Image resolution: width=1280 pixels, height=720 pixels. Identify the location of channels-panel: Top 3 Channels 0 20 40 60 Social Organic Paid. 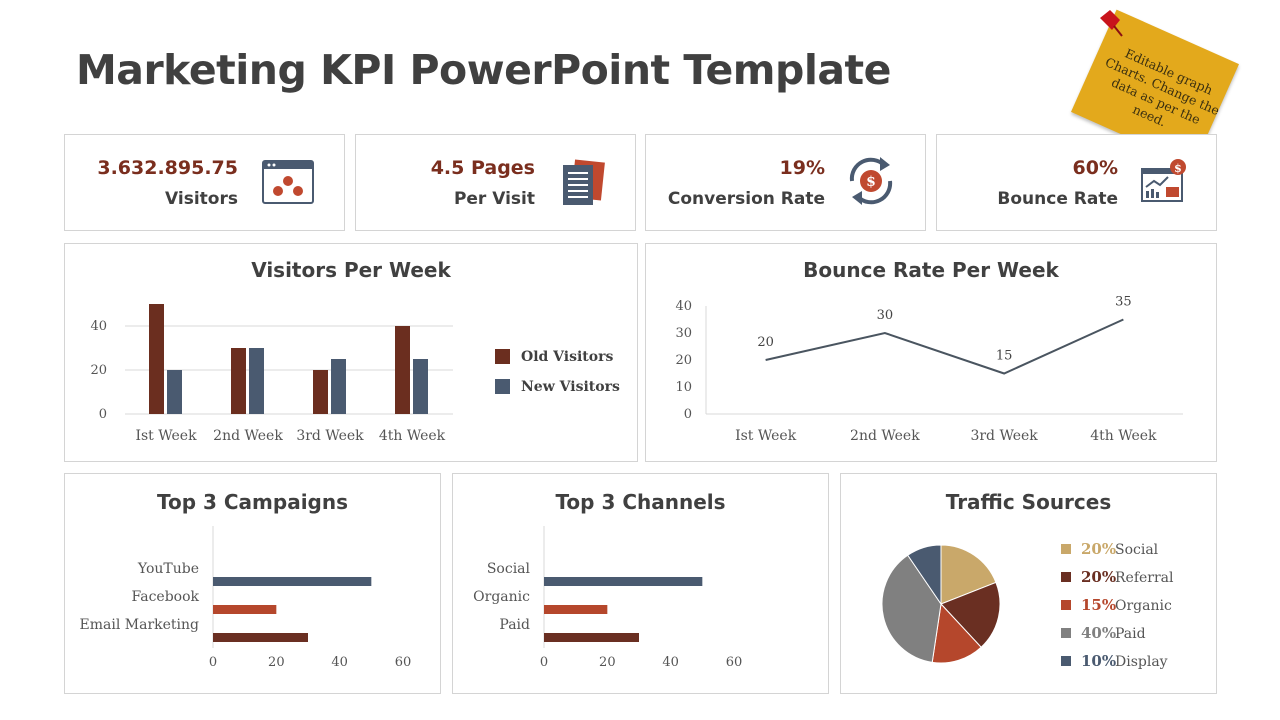
(640, 583).